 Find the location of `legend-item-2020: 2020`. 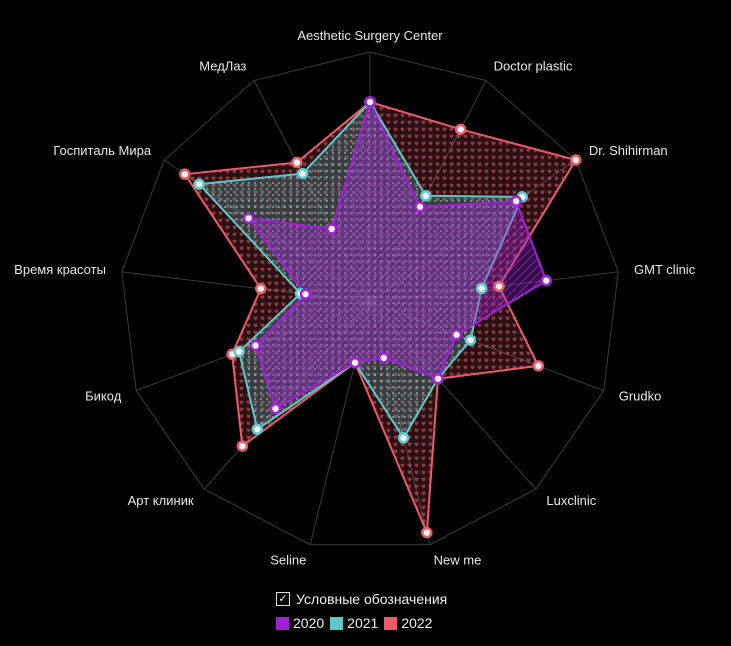

legend-item-2020: 2020 is located at coordinates (300, 623).